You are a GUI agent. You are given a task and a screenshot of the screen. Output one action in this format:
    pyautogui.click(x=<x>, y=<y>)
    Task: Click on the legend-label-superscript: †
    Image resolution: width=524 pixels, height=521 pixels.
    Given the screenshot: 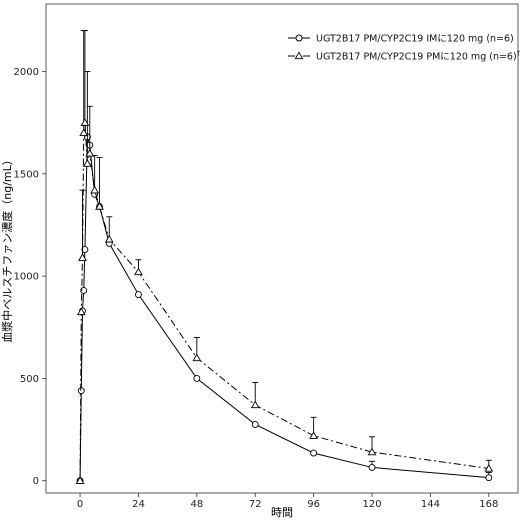 What is the action you would take?
    pyautogui.click(x=519, y=54)
    